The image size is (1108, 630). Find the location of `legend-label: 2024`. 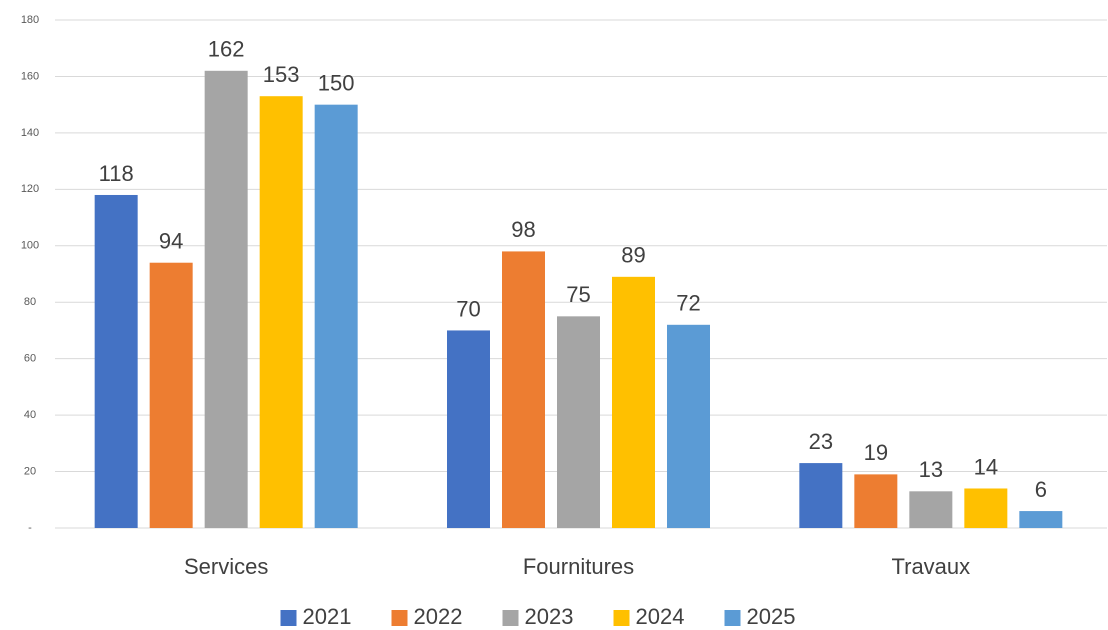

legend-label: 2024 is located at coordinates (660, 616).